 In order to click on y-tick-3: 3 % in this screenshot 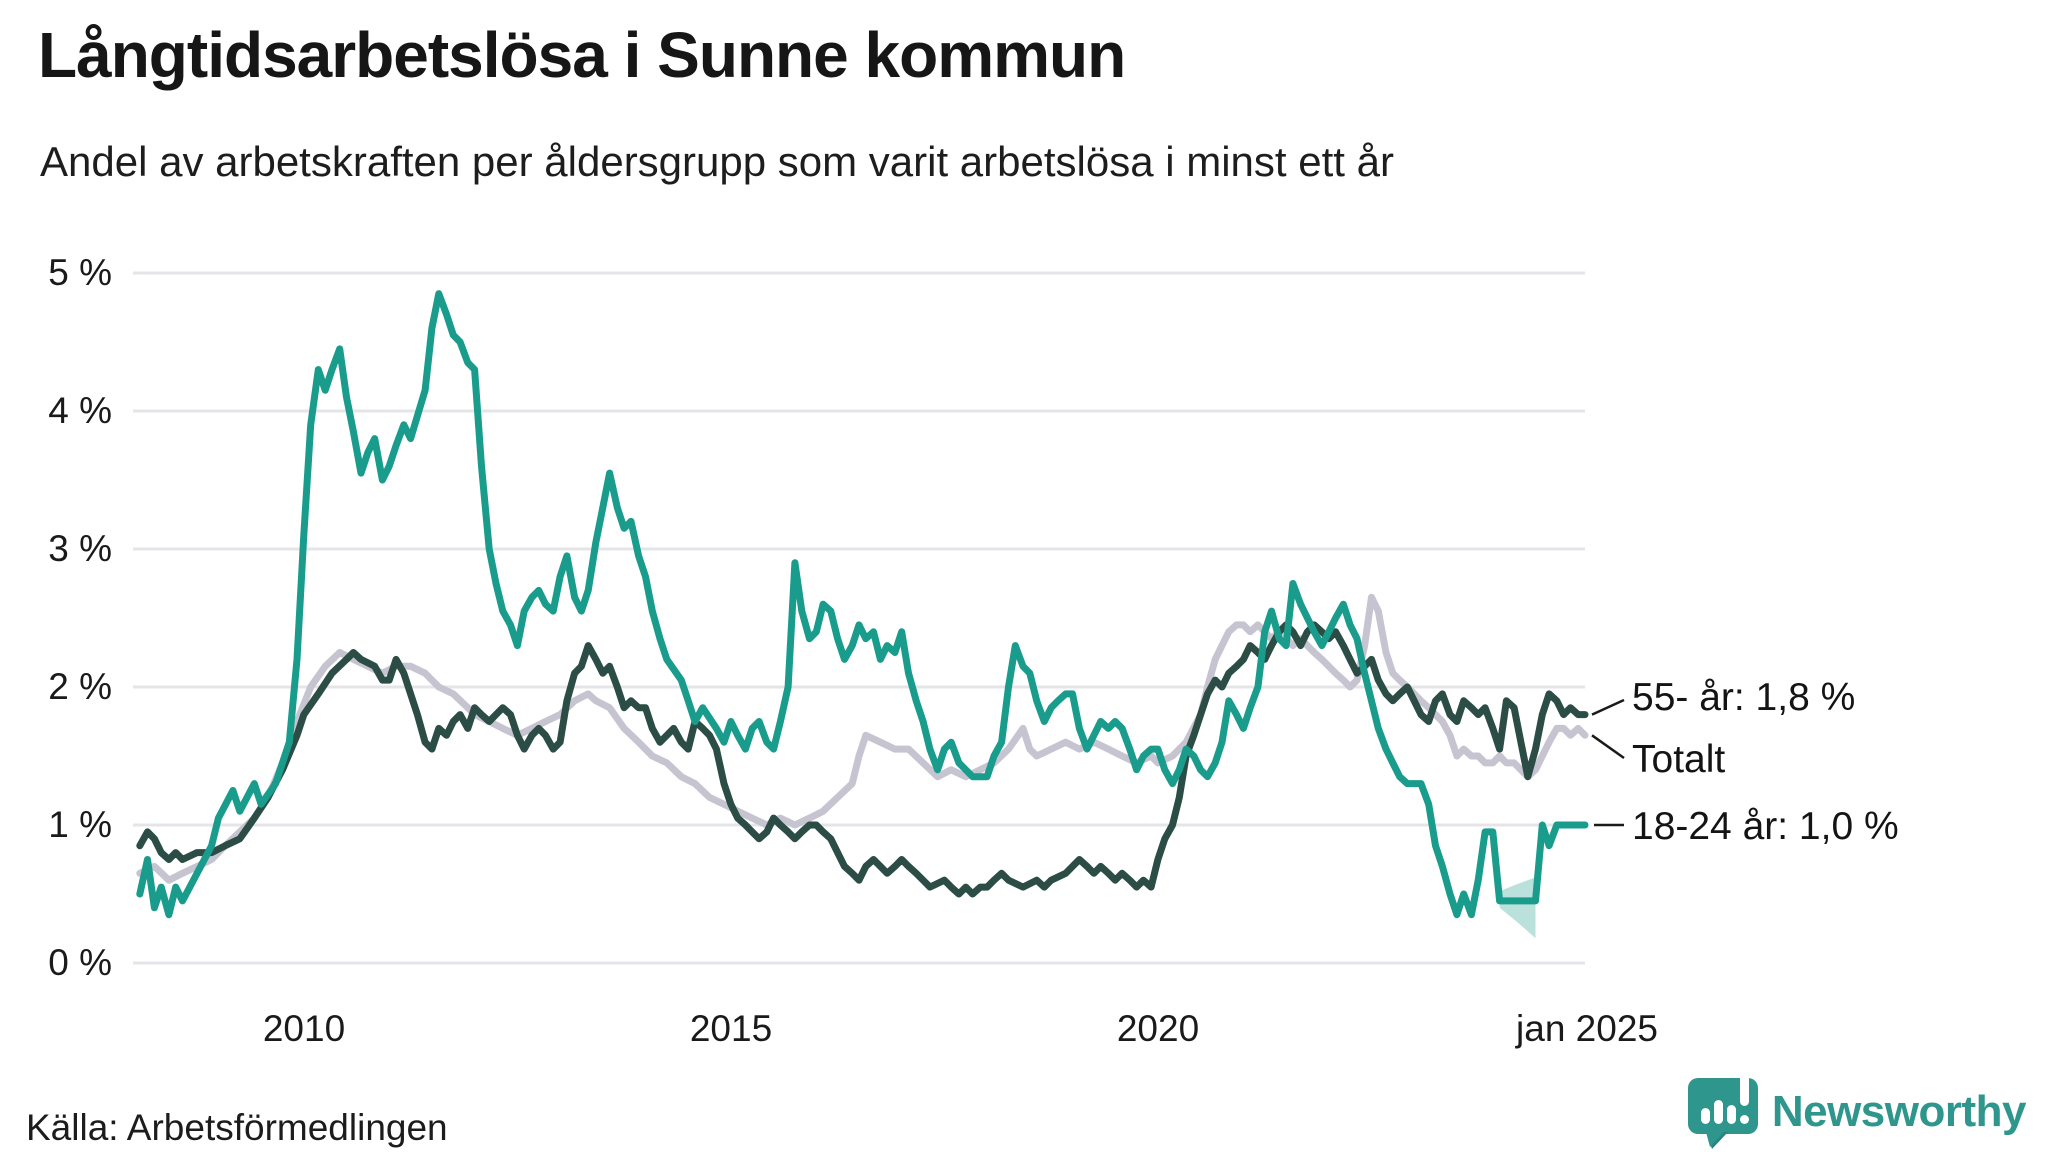, I will do `click(80, 548)`.